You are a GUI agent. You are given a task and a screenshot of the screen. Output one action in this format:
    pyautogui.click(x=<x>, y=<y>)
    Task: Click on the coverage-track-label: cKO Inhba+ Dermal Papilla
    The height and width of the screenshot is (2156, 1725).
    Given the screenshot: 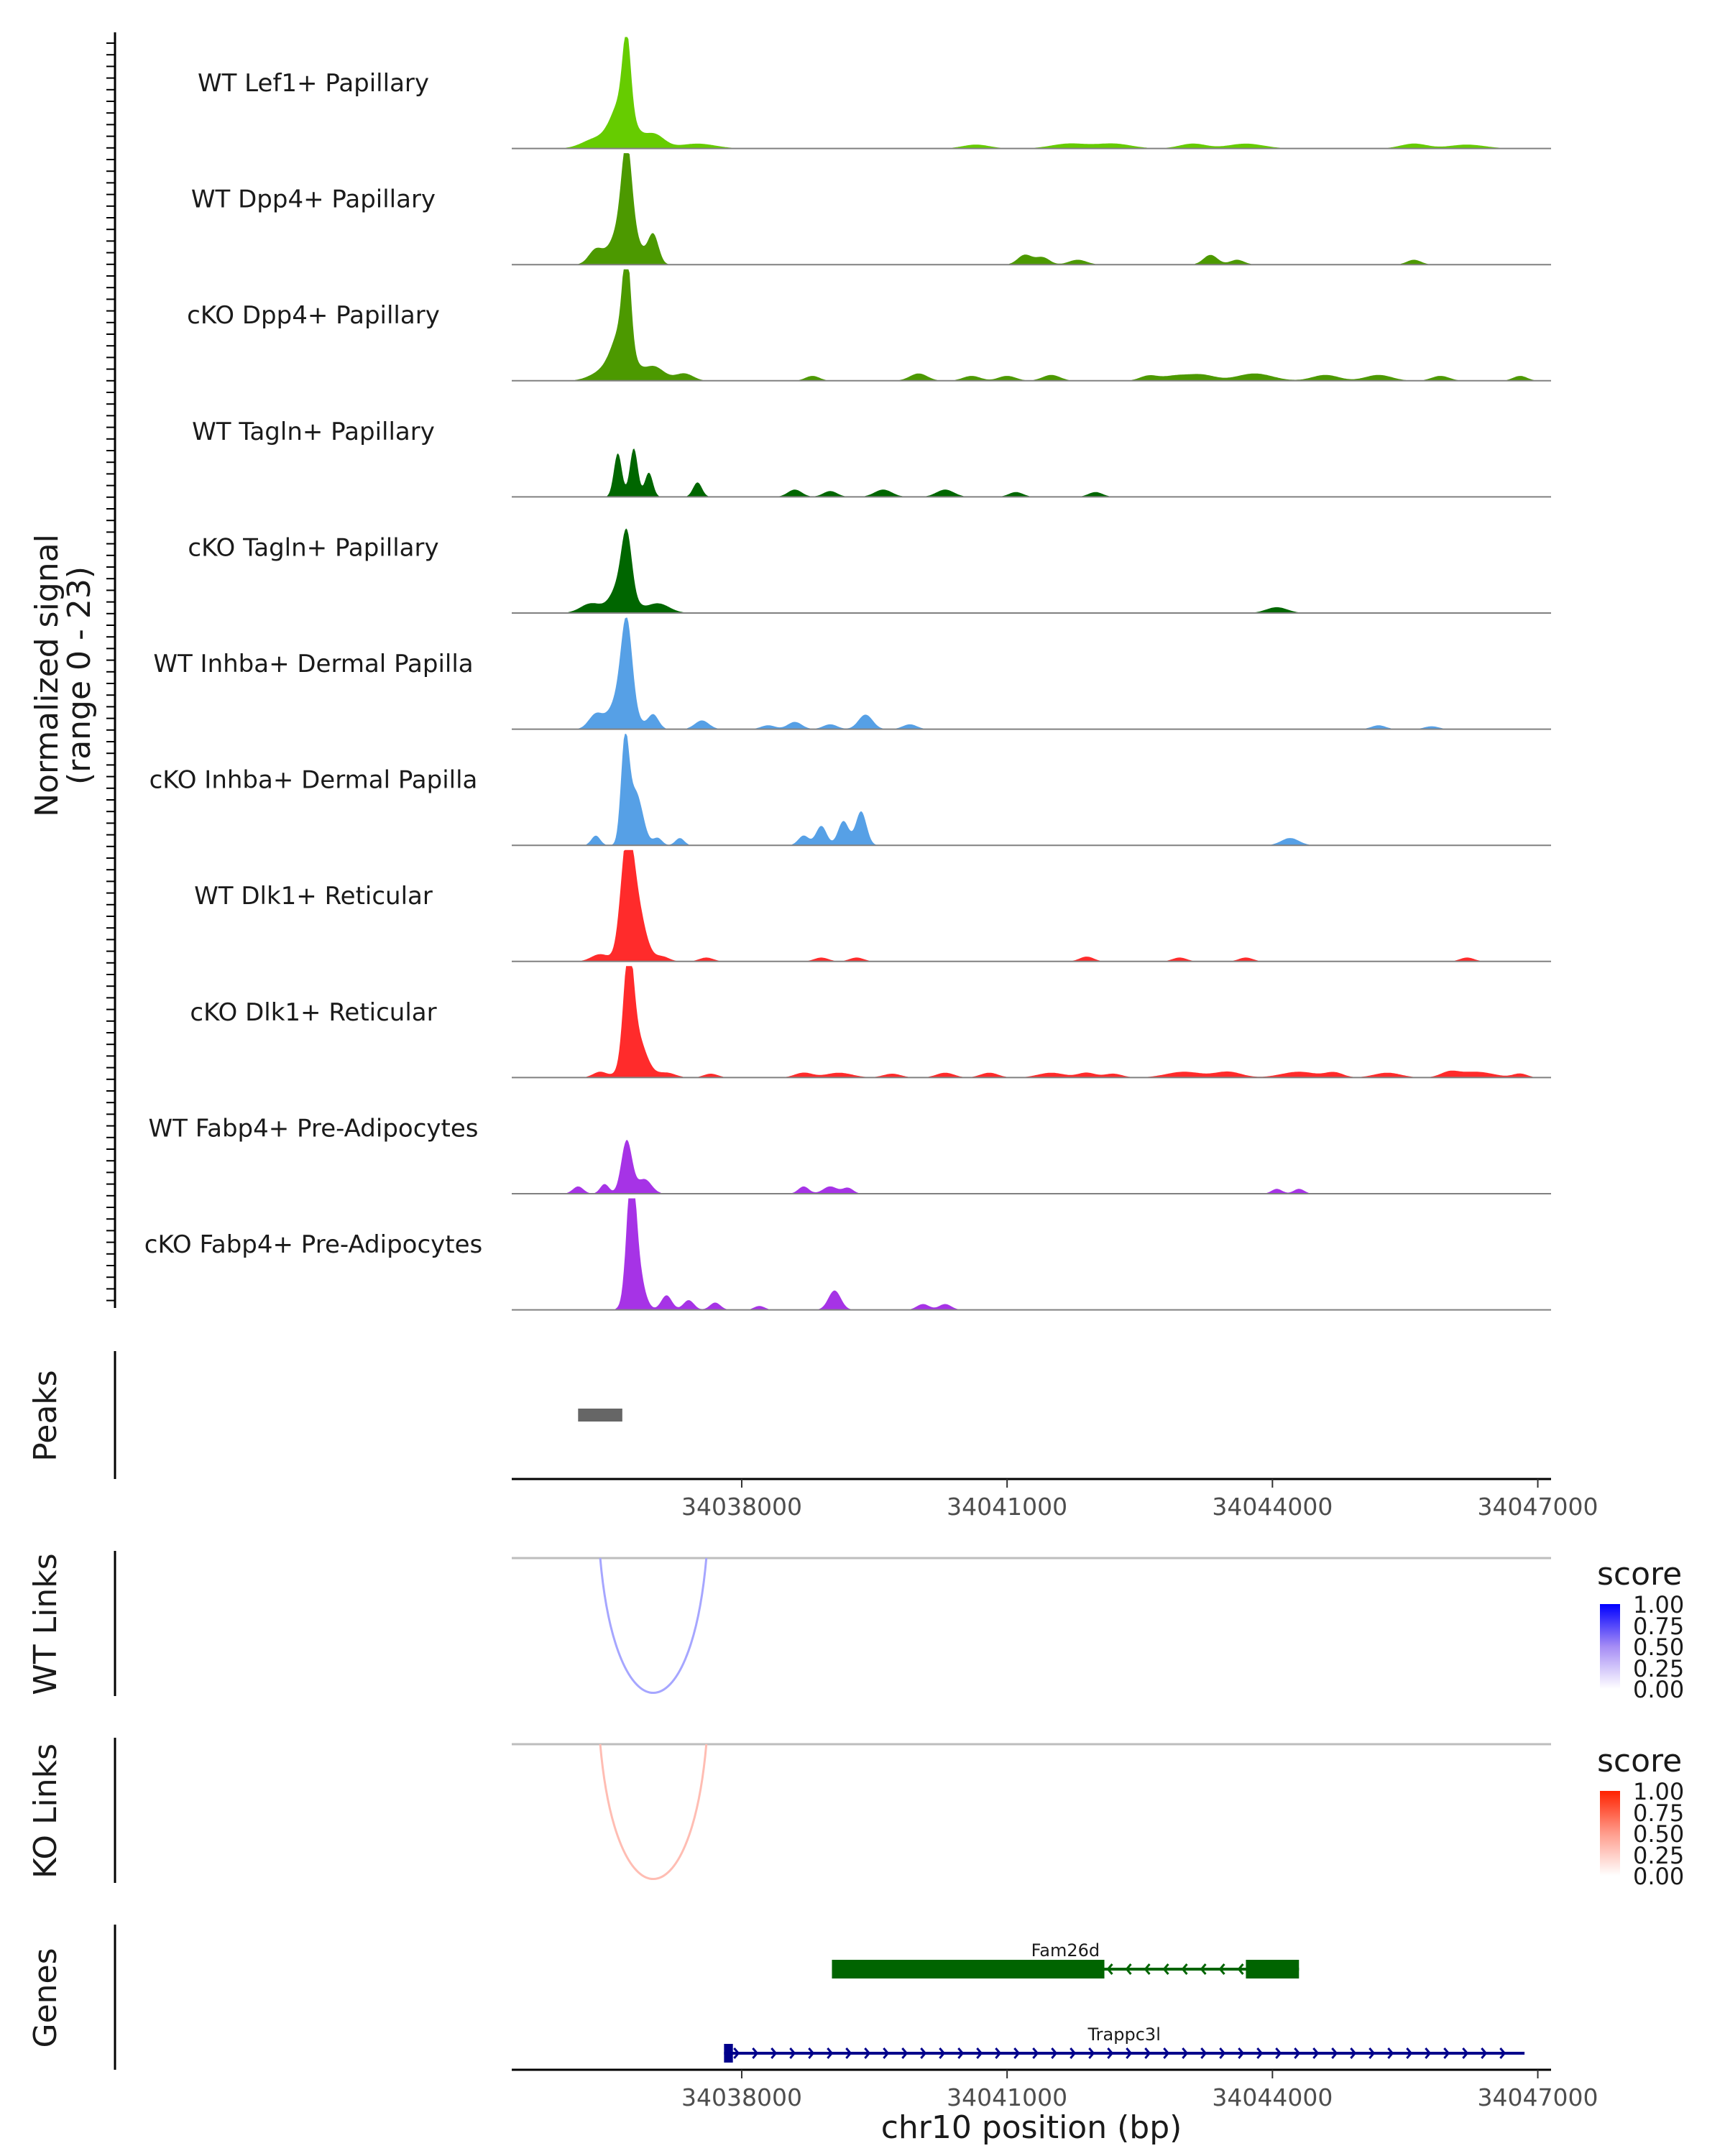 What is the action you would take?
    pyautogui.click(x=314, y=781)
    